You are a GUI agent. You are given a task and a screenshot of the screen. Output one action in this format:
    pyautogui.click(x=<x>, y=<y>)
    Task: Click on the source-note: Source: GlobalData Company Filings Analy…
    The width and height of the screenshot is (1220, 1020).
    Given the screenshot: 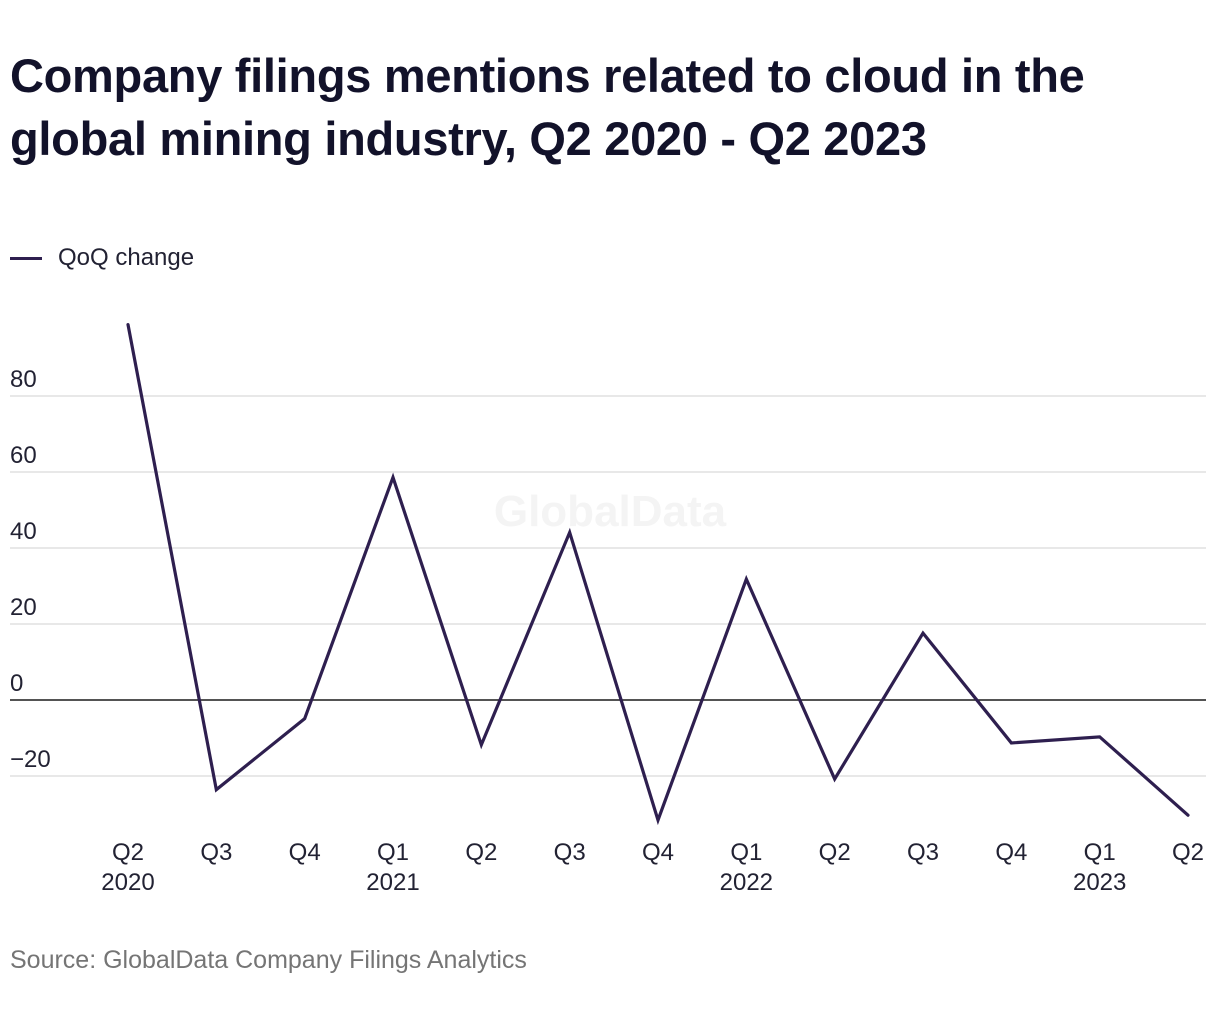 What is the action you would take?
    pyautogui.click(x=268, y=960)
    